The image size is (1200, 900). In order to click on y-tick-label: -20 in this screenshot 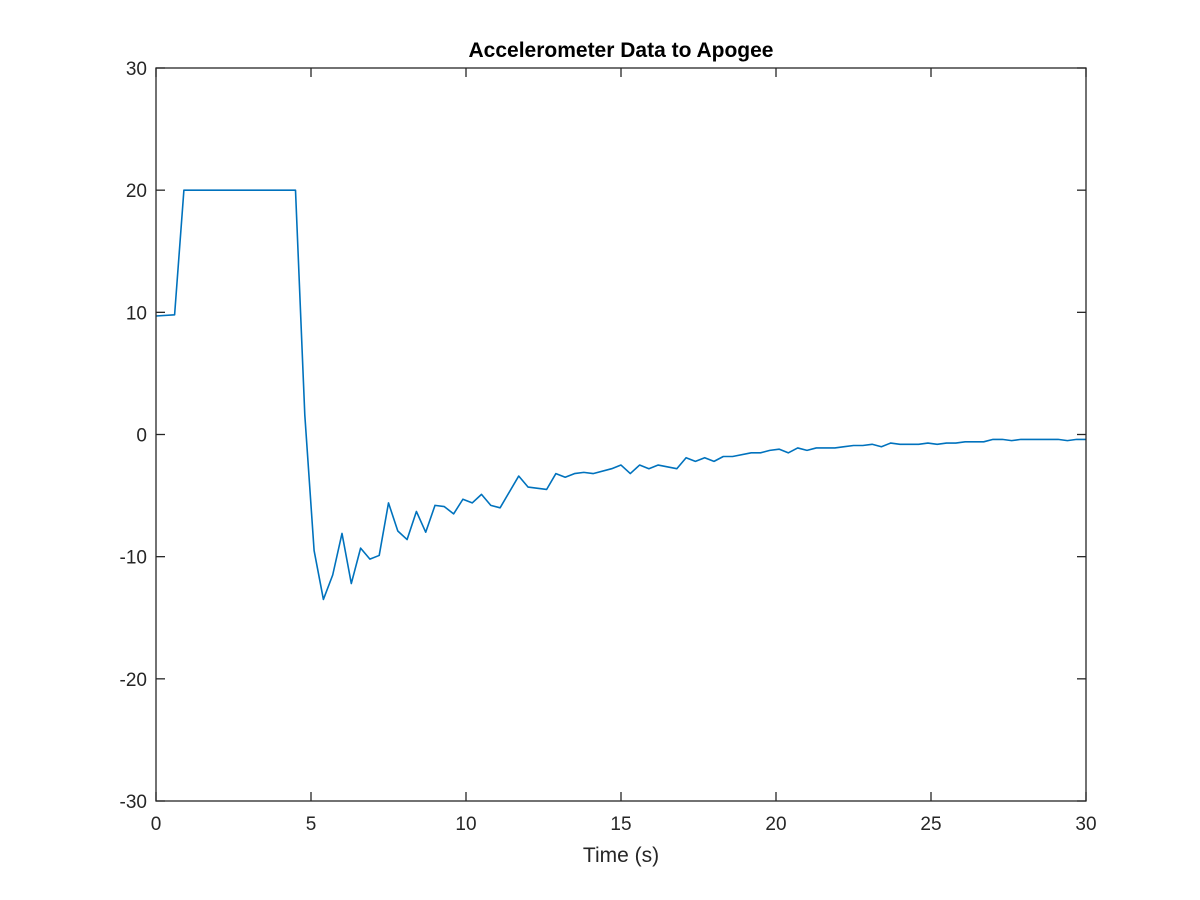, I will do `click(133, 680)`.